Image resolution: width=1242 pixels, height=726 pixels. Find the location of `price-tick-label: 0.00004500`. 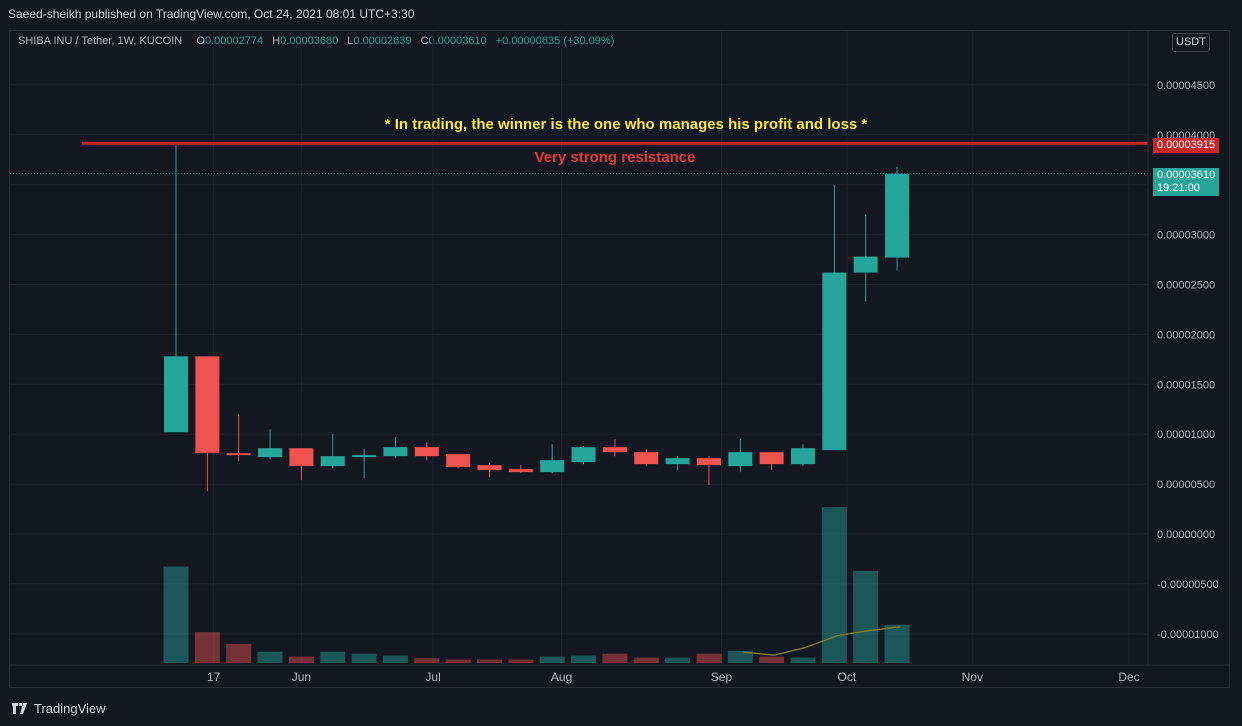

price-tick-label: 0.00004500 is located at coordinates (1186, 86).